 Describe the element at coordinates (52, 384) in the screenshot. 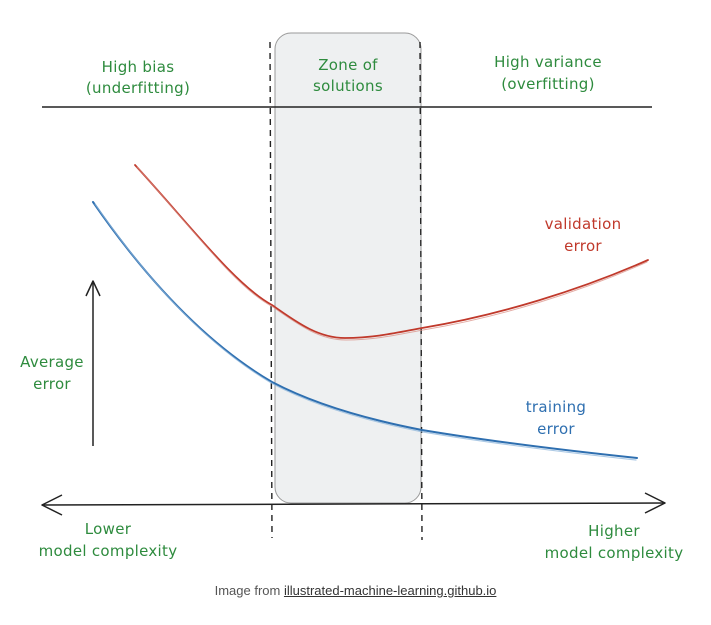

I see `y-axis-label-line2: error` at that location.